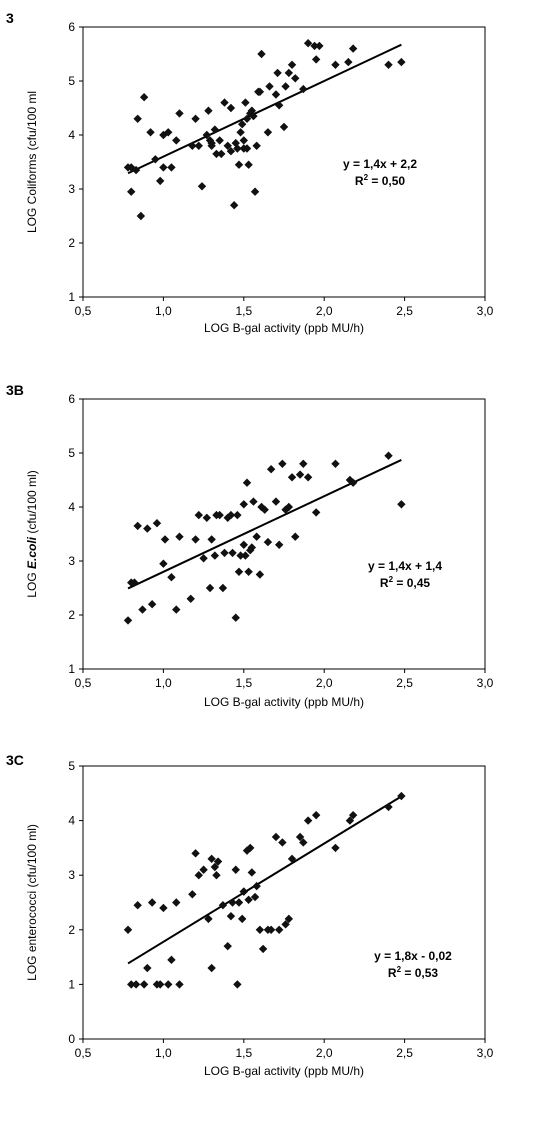 This screenshot has width=539, height=1147. Describe the element at coordinates (163, 311) in the screenshot. I see `x-tick-label: 1,0` at that location.